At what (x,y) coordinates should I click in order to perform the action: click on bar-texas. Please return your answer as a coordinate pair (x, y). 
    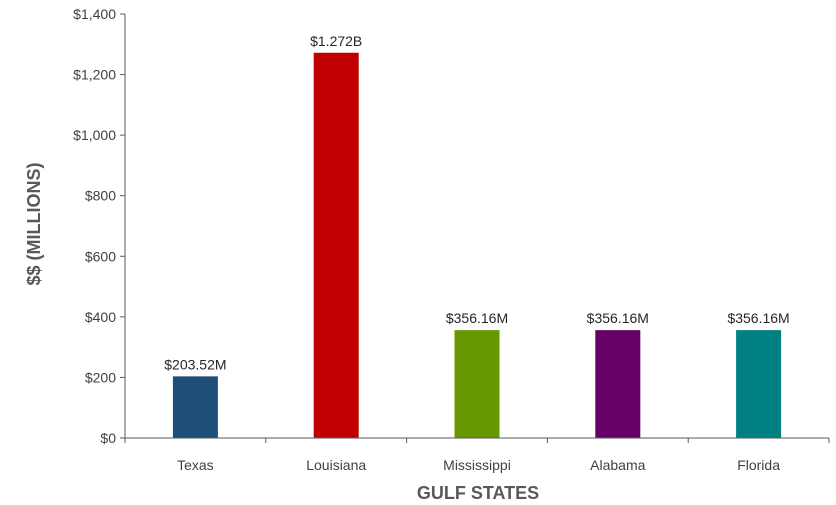
    Looking at the image, I should click on (195, 407).